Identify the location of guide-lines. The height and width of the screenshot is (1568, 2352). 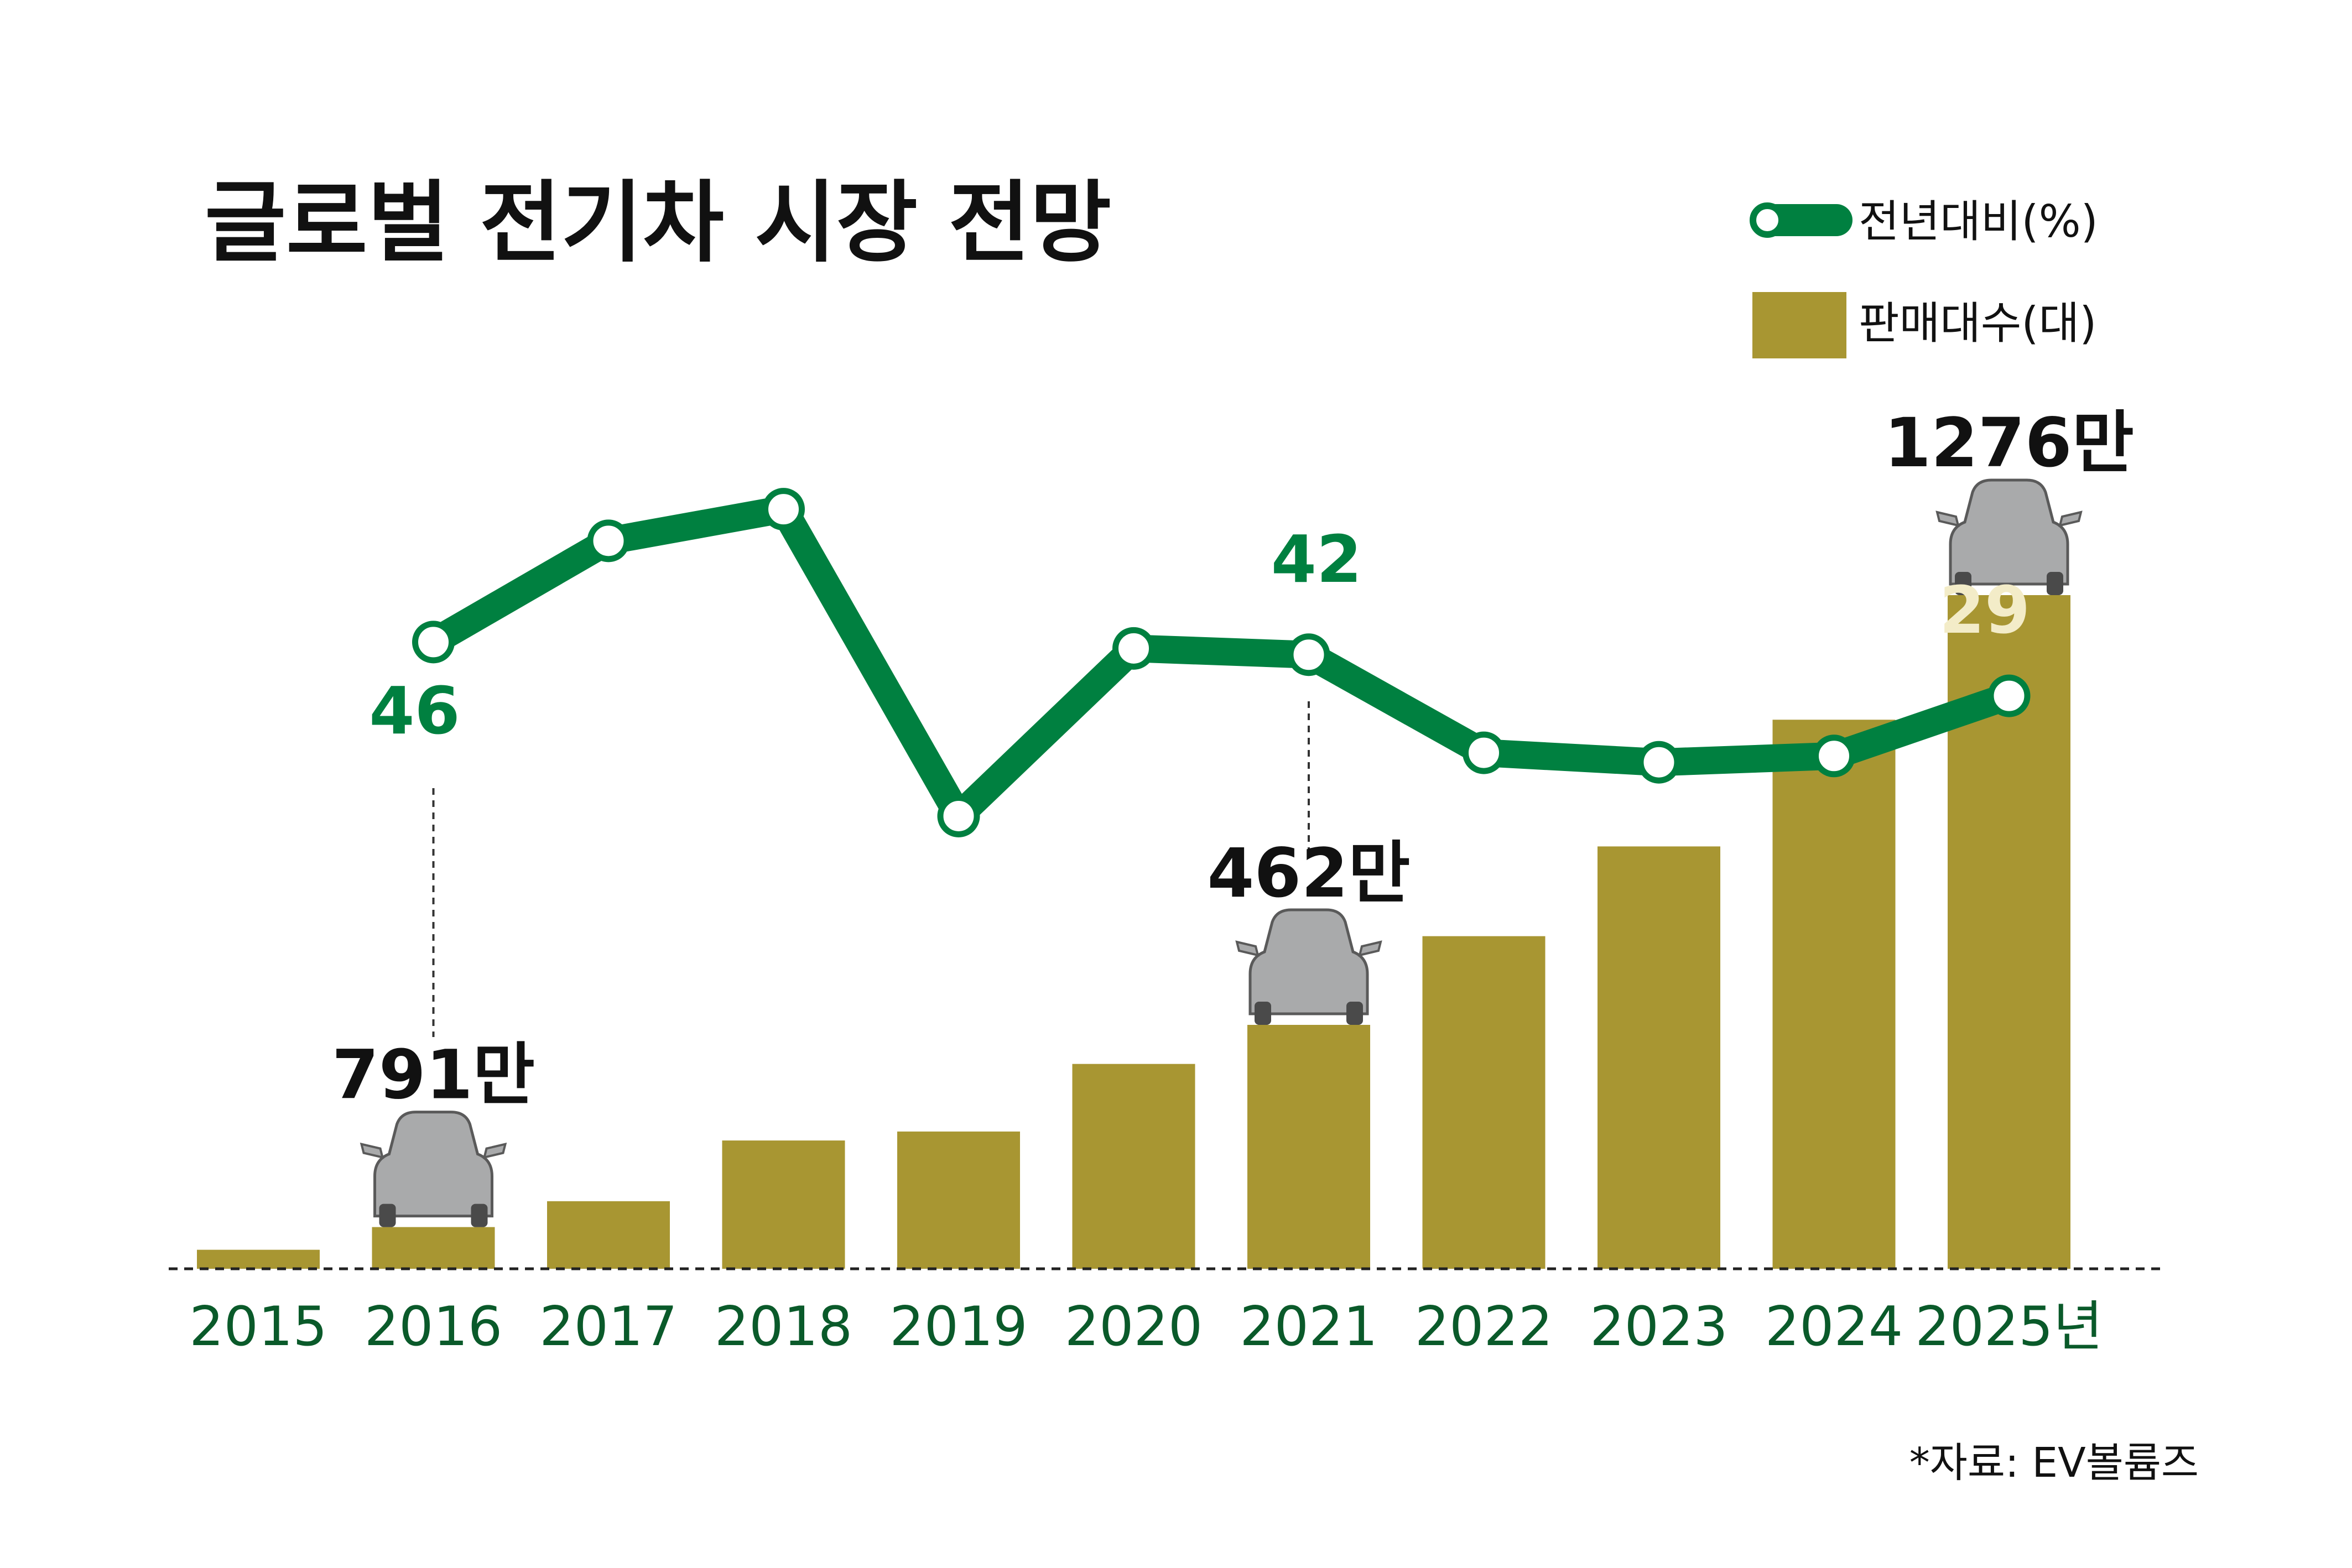
(871, 869).